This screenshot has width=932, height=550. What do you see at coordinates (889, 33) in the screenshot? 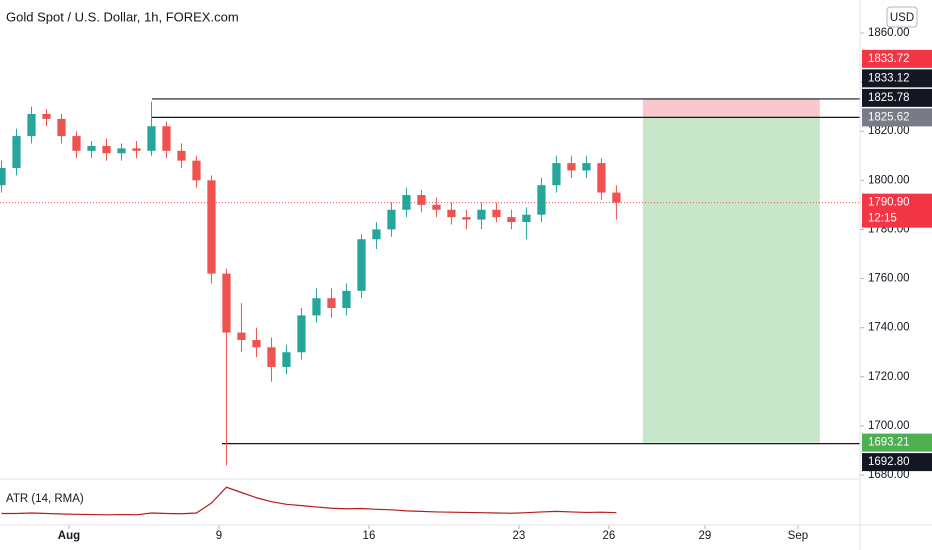
I see `y-tick-label: 1860.00` at bounding box center [889, 33].